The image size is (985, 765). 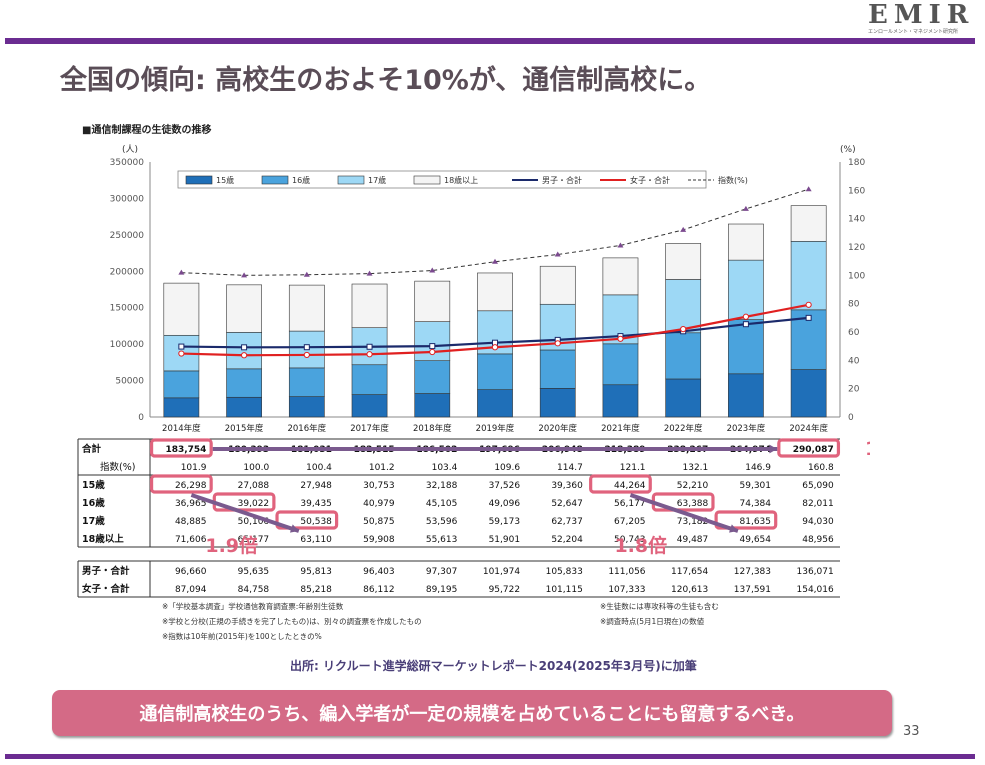 I want to click on table-cell: 51,901, so click(x=505, y=540).